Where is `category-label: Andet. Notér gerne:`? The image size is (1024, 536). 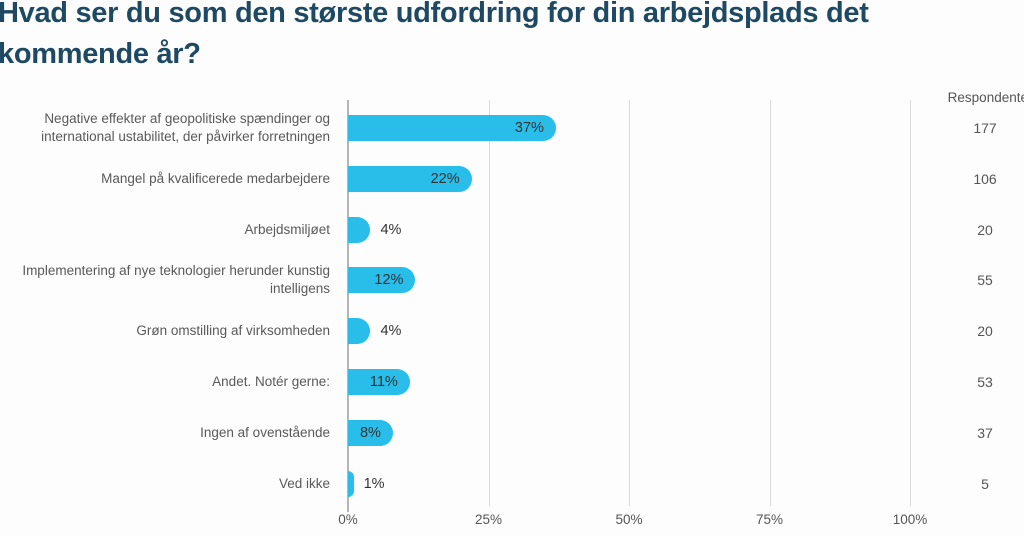 category-label: Andet. Notér gerne: is located at coordinates (271, 381).